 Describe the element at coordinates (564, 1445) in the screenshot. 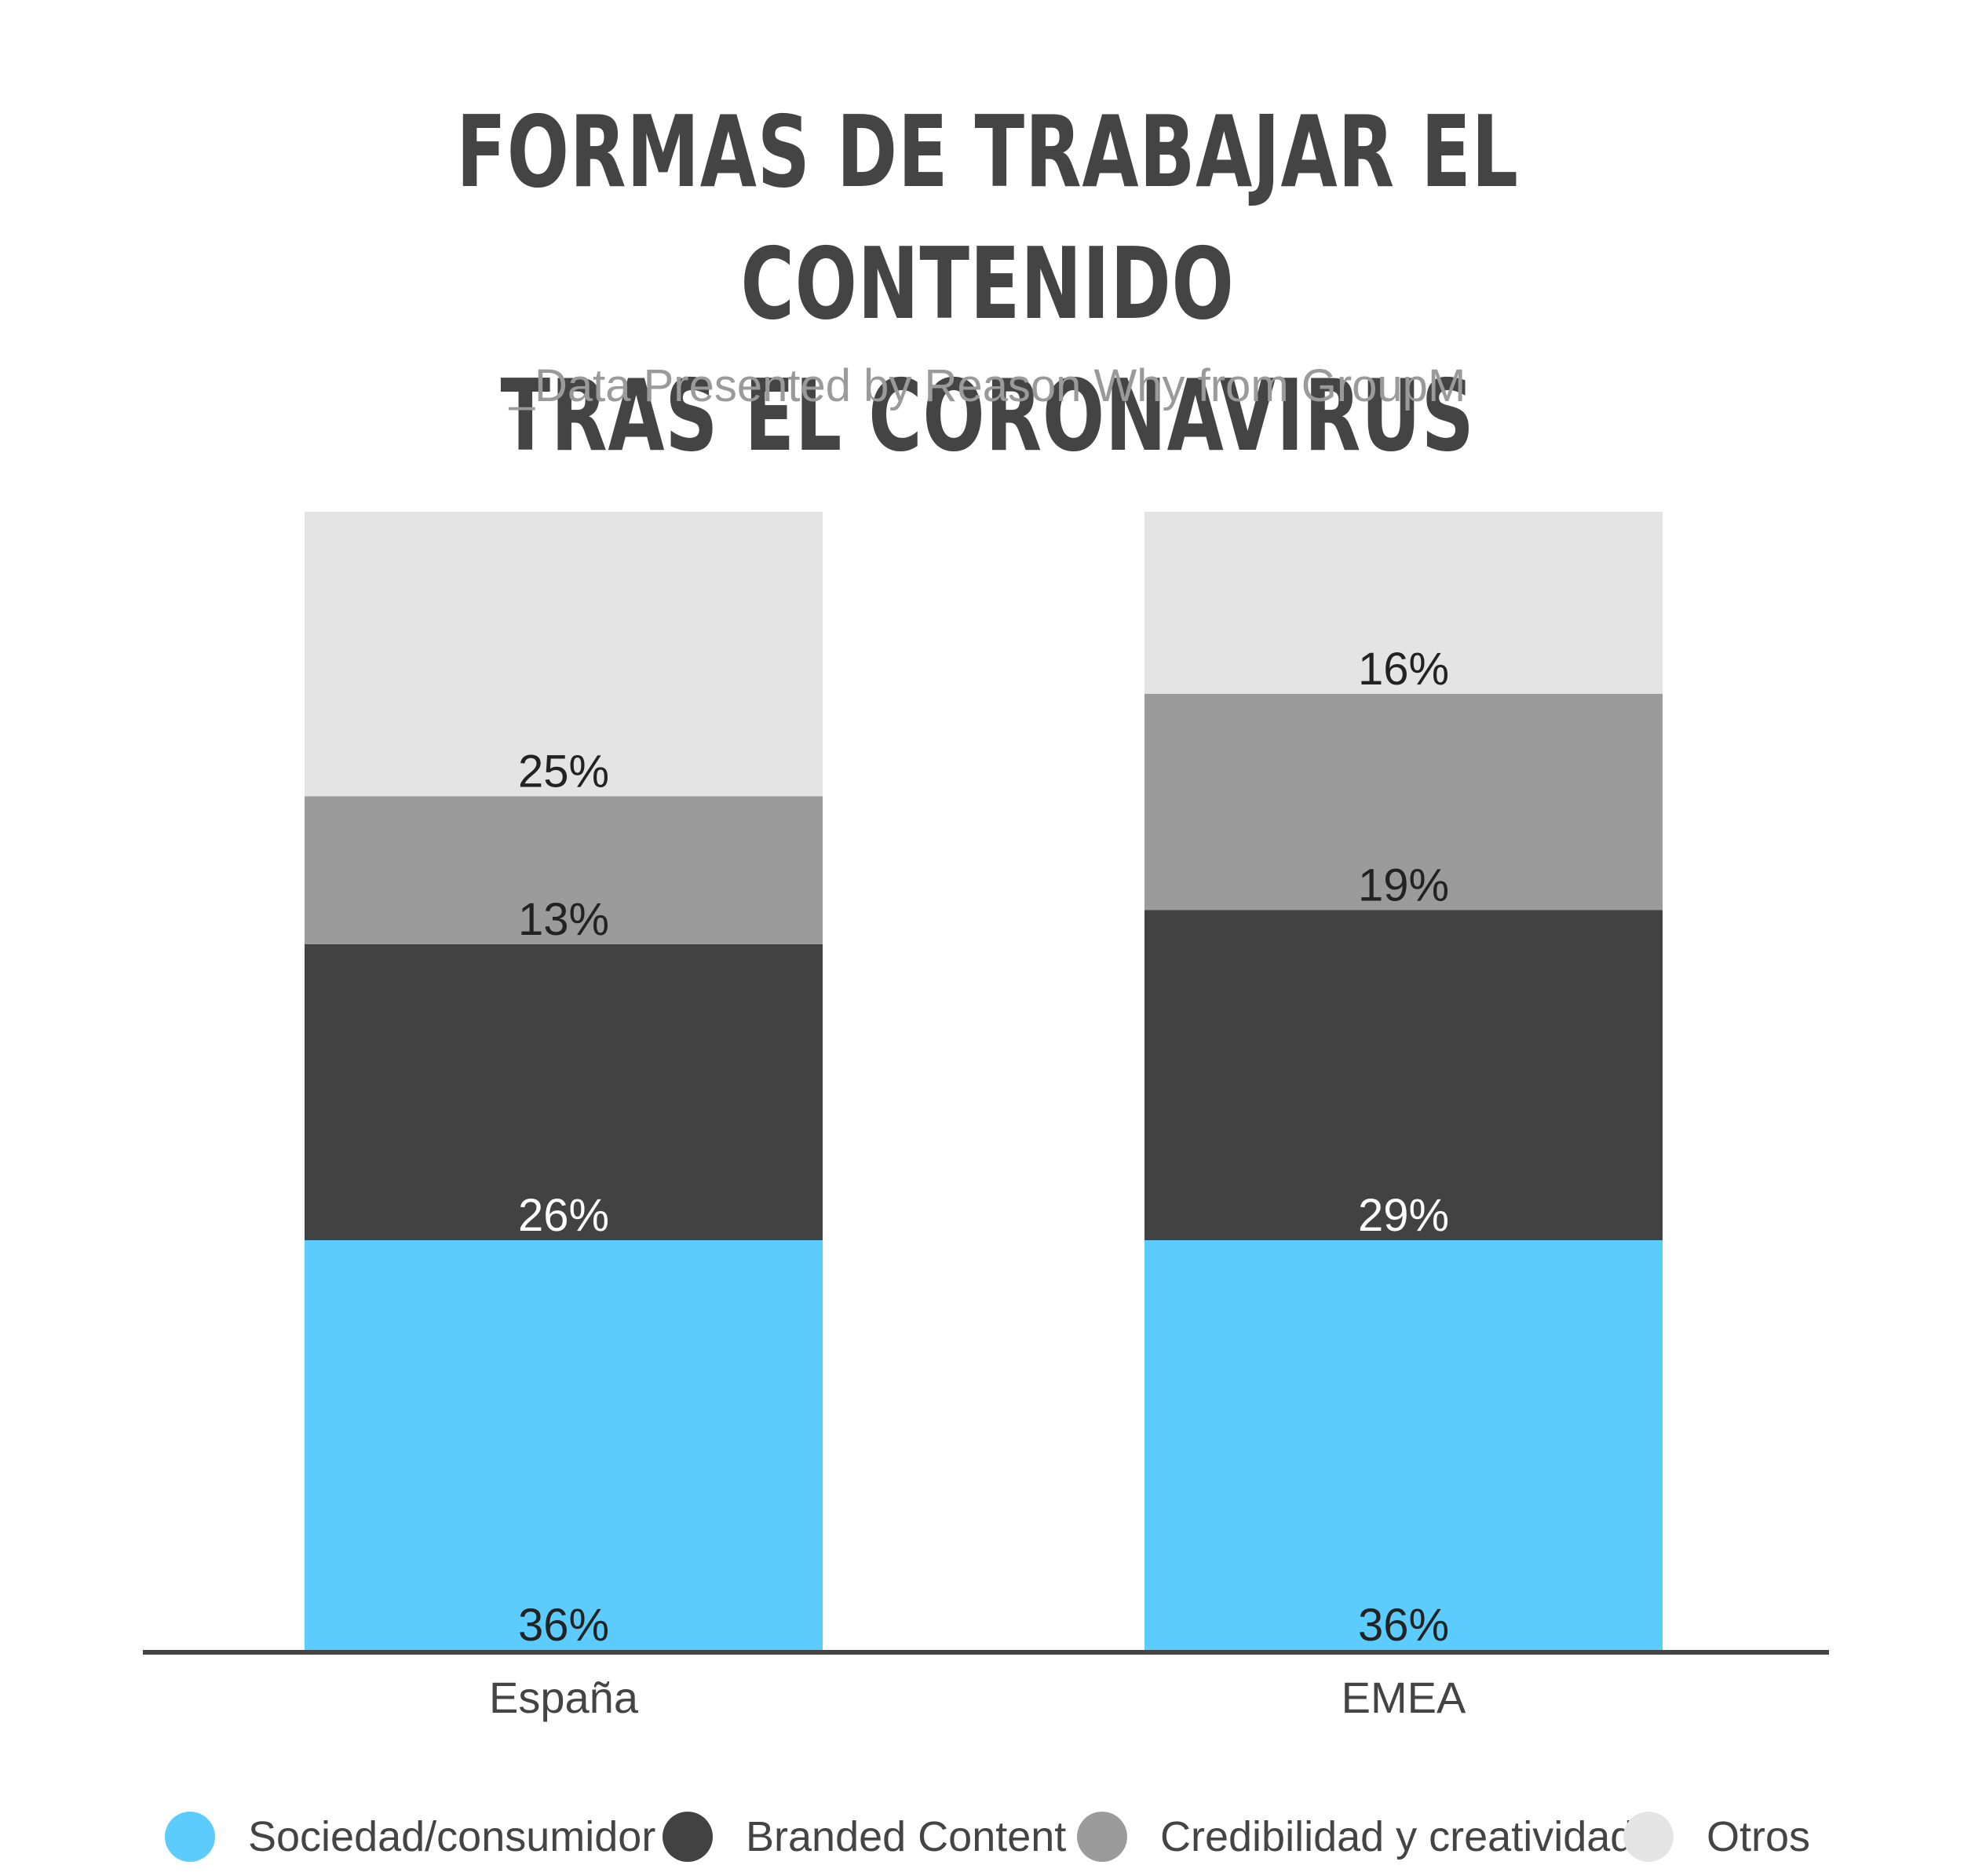

I see `bar-segment-espana-sociedad-consumidor` at that location.